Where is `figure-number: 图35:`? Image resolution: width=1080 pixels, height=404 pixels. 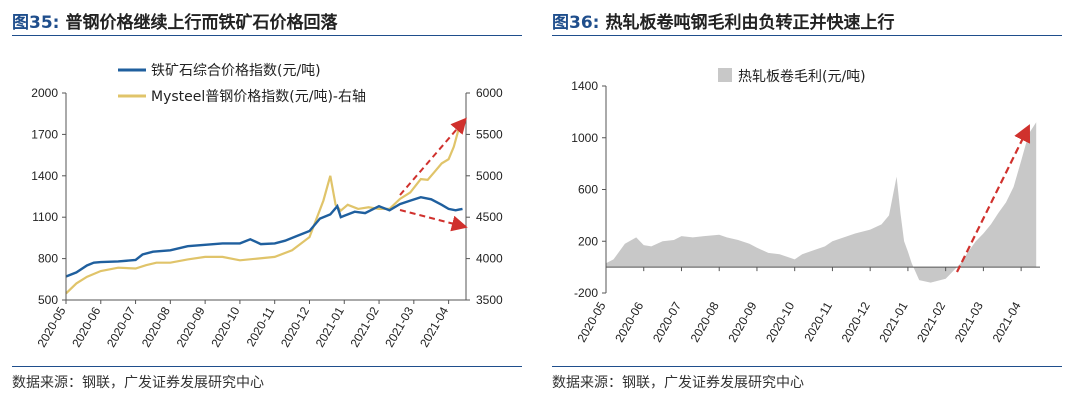 figure-number: 图35: is located at coordinates (36, 23).